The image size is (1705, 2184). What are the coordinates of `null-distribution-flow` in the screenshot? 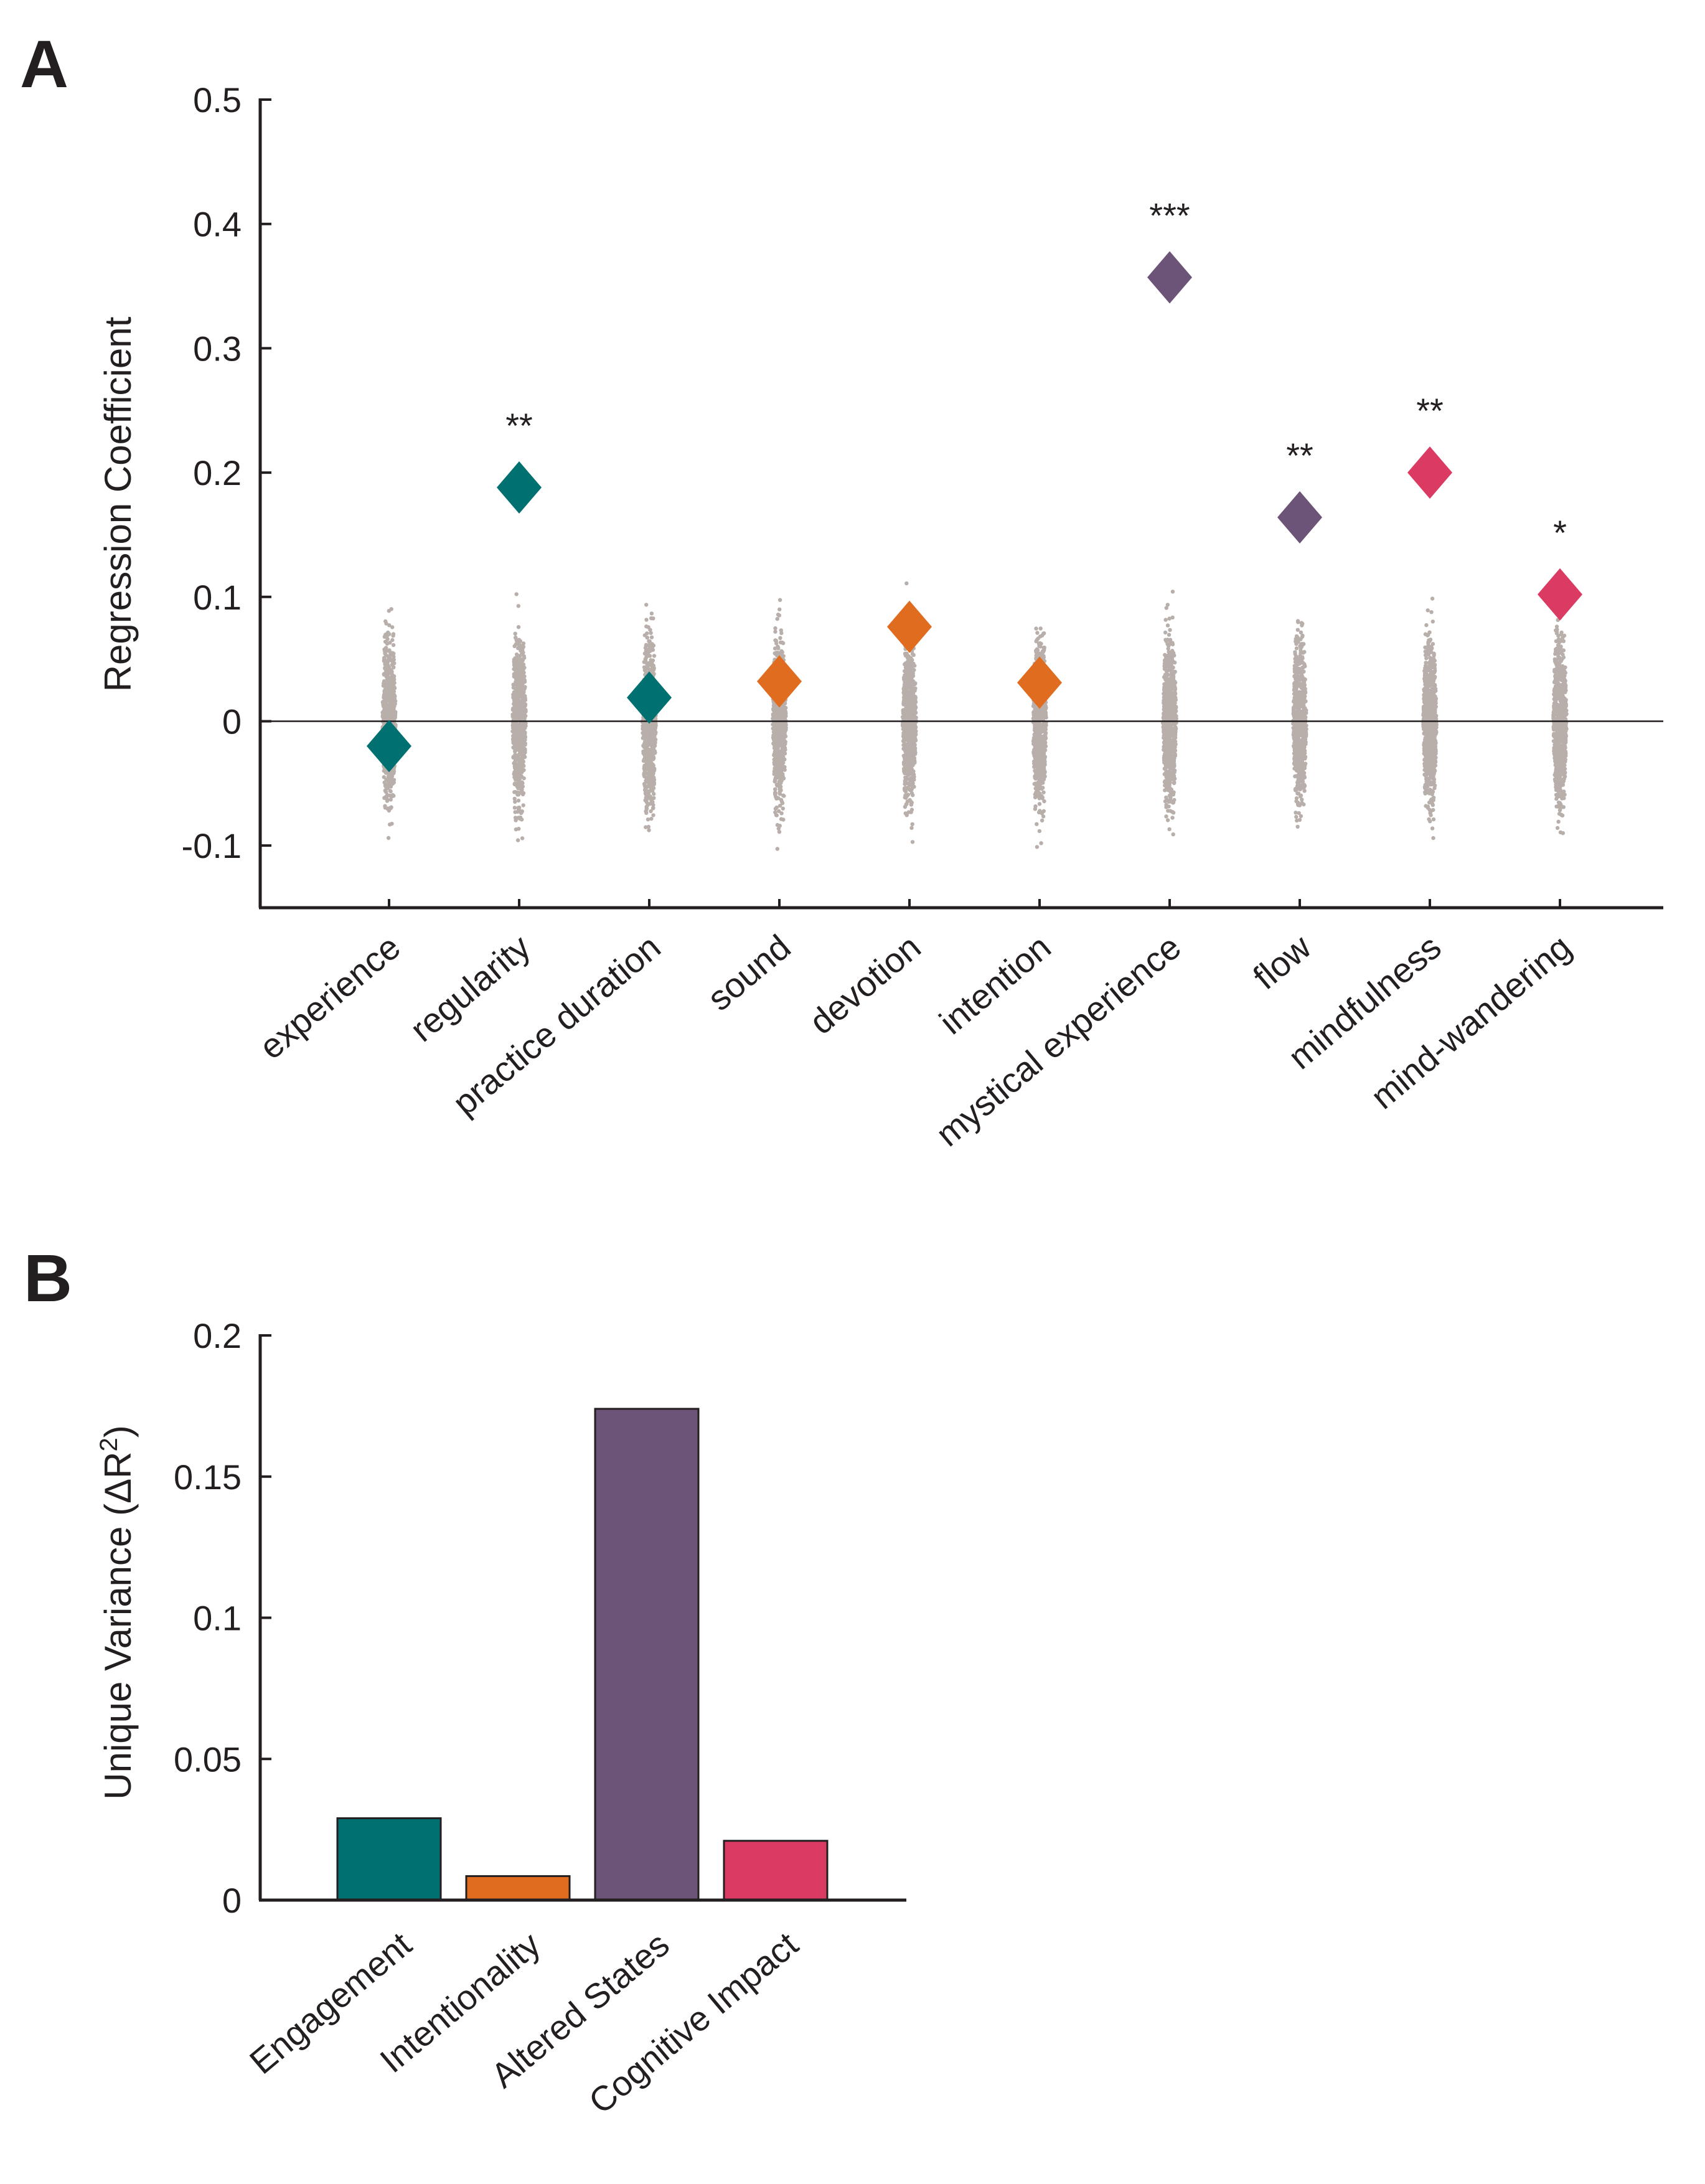 It's located at (1299, 724).